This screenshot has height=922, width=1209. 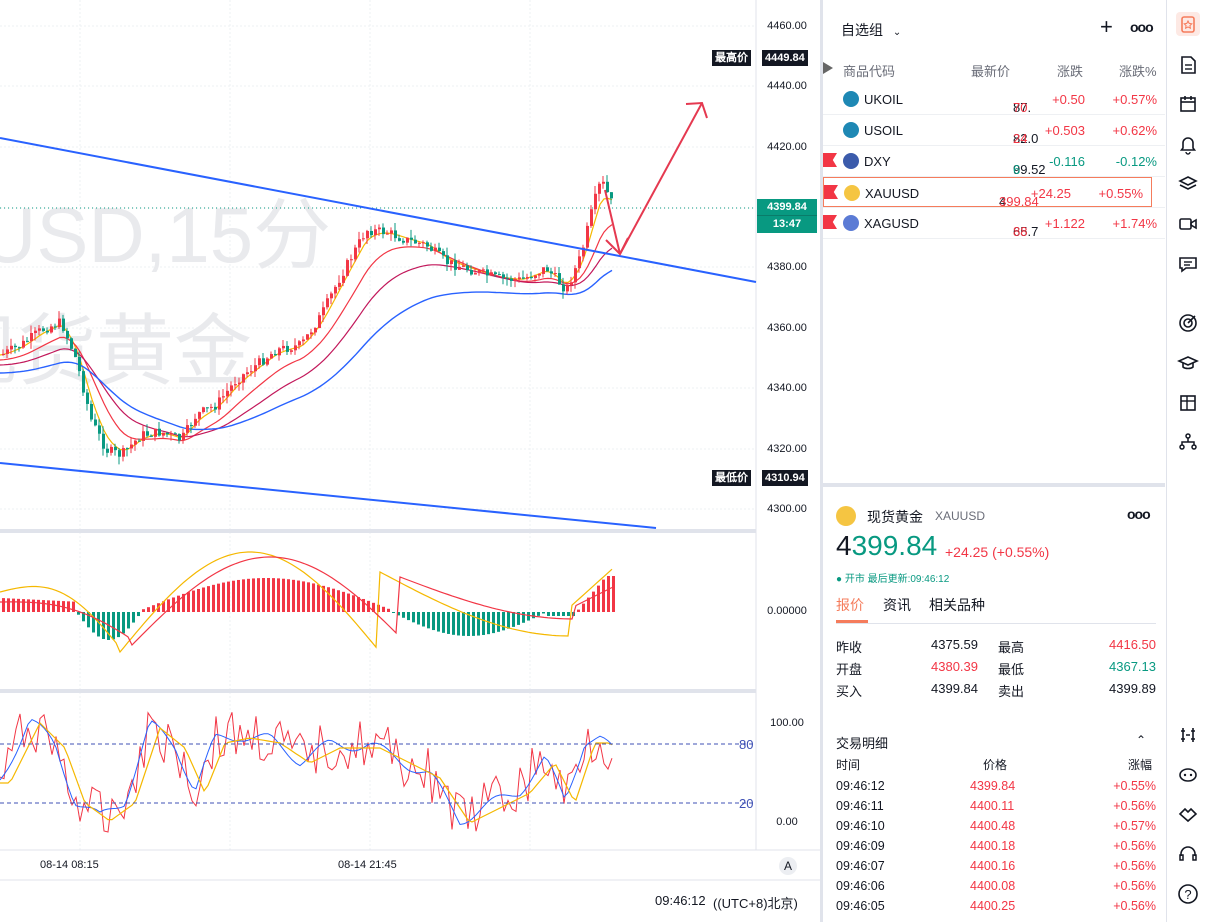 I want to click on watchlist-selector: 自选组 ⌄, so click(x=871, y=30).